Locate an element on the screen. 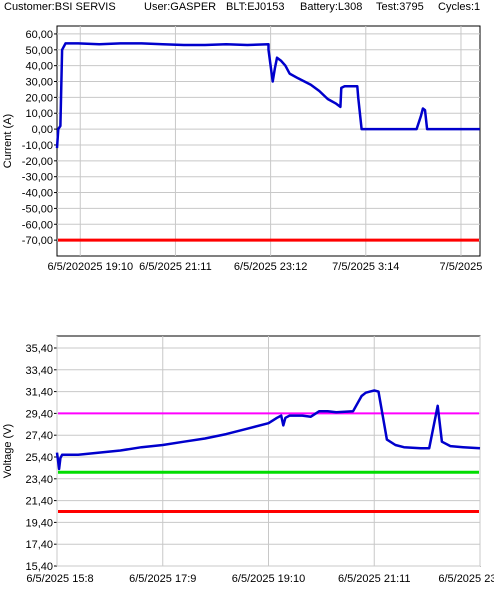  y-tick-label: 50,00 is located at coordinates (39, 51).